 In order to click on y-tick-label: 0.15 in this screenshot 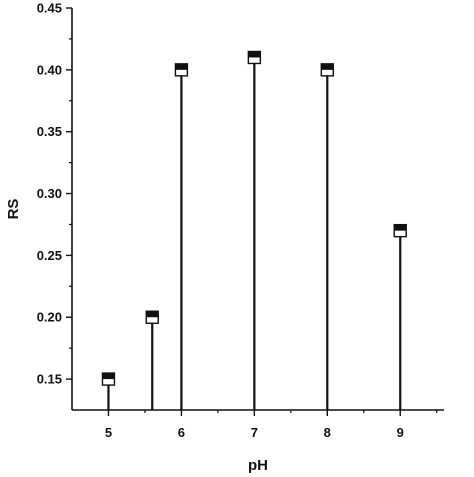, I will do `click(49, 379)`.